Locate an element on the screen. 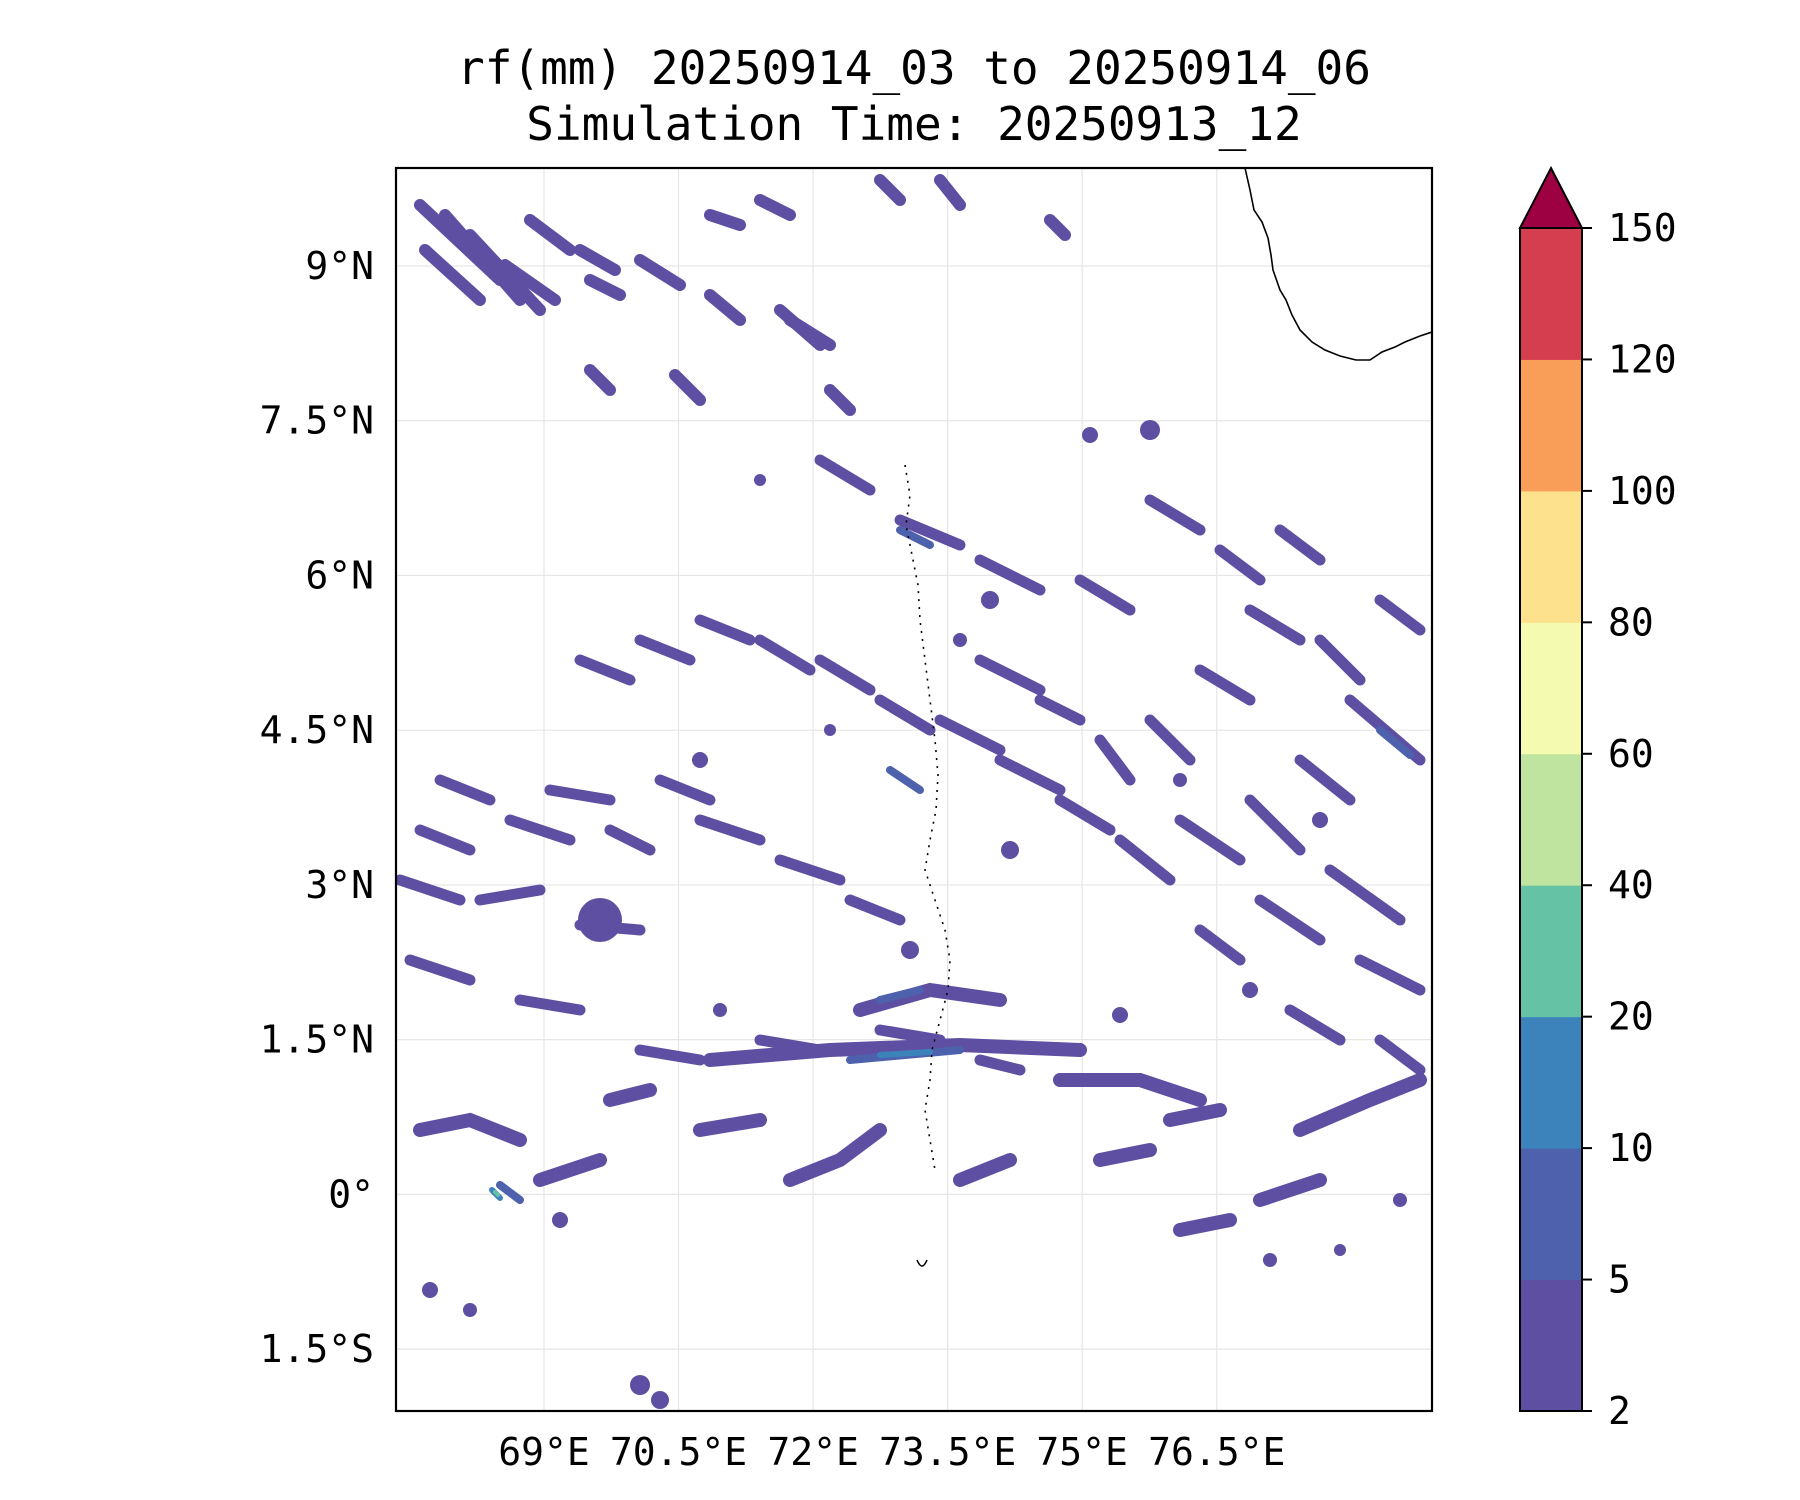  lat-tick-label: 0° is located at coordinates (351, 1194).